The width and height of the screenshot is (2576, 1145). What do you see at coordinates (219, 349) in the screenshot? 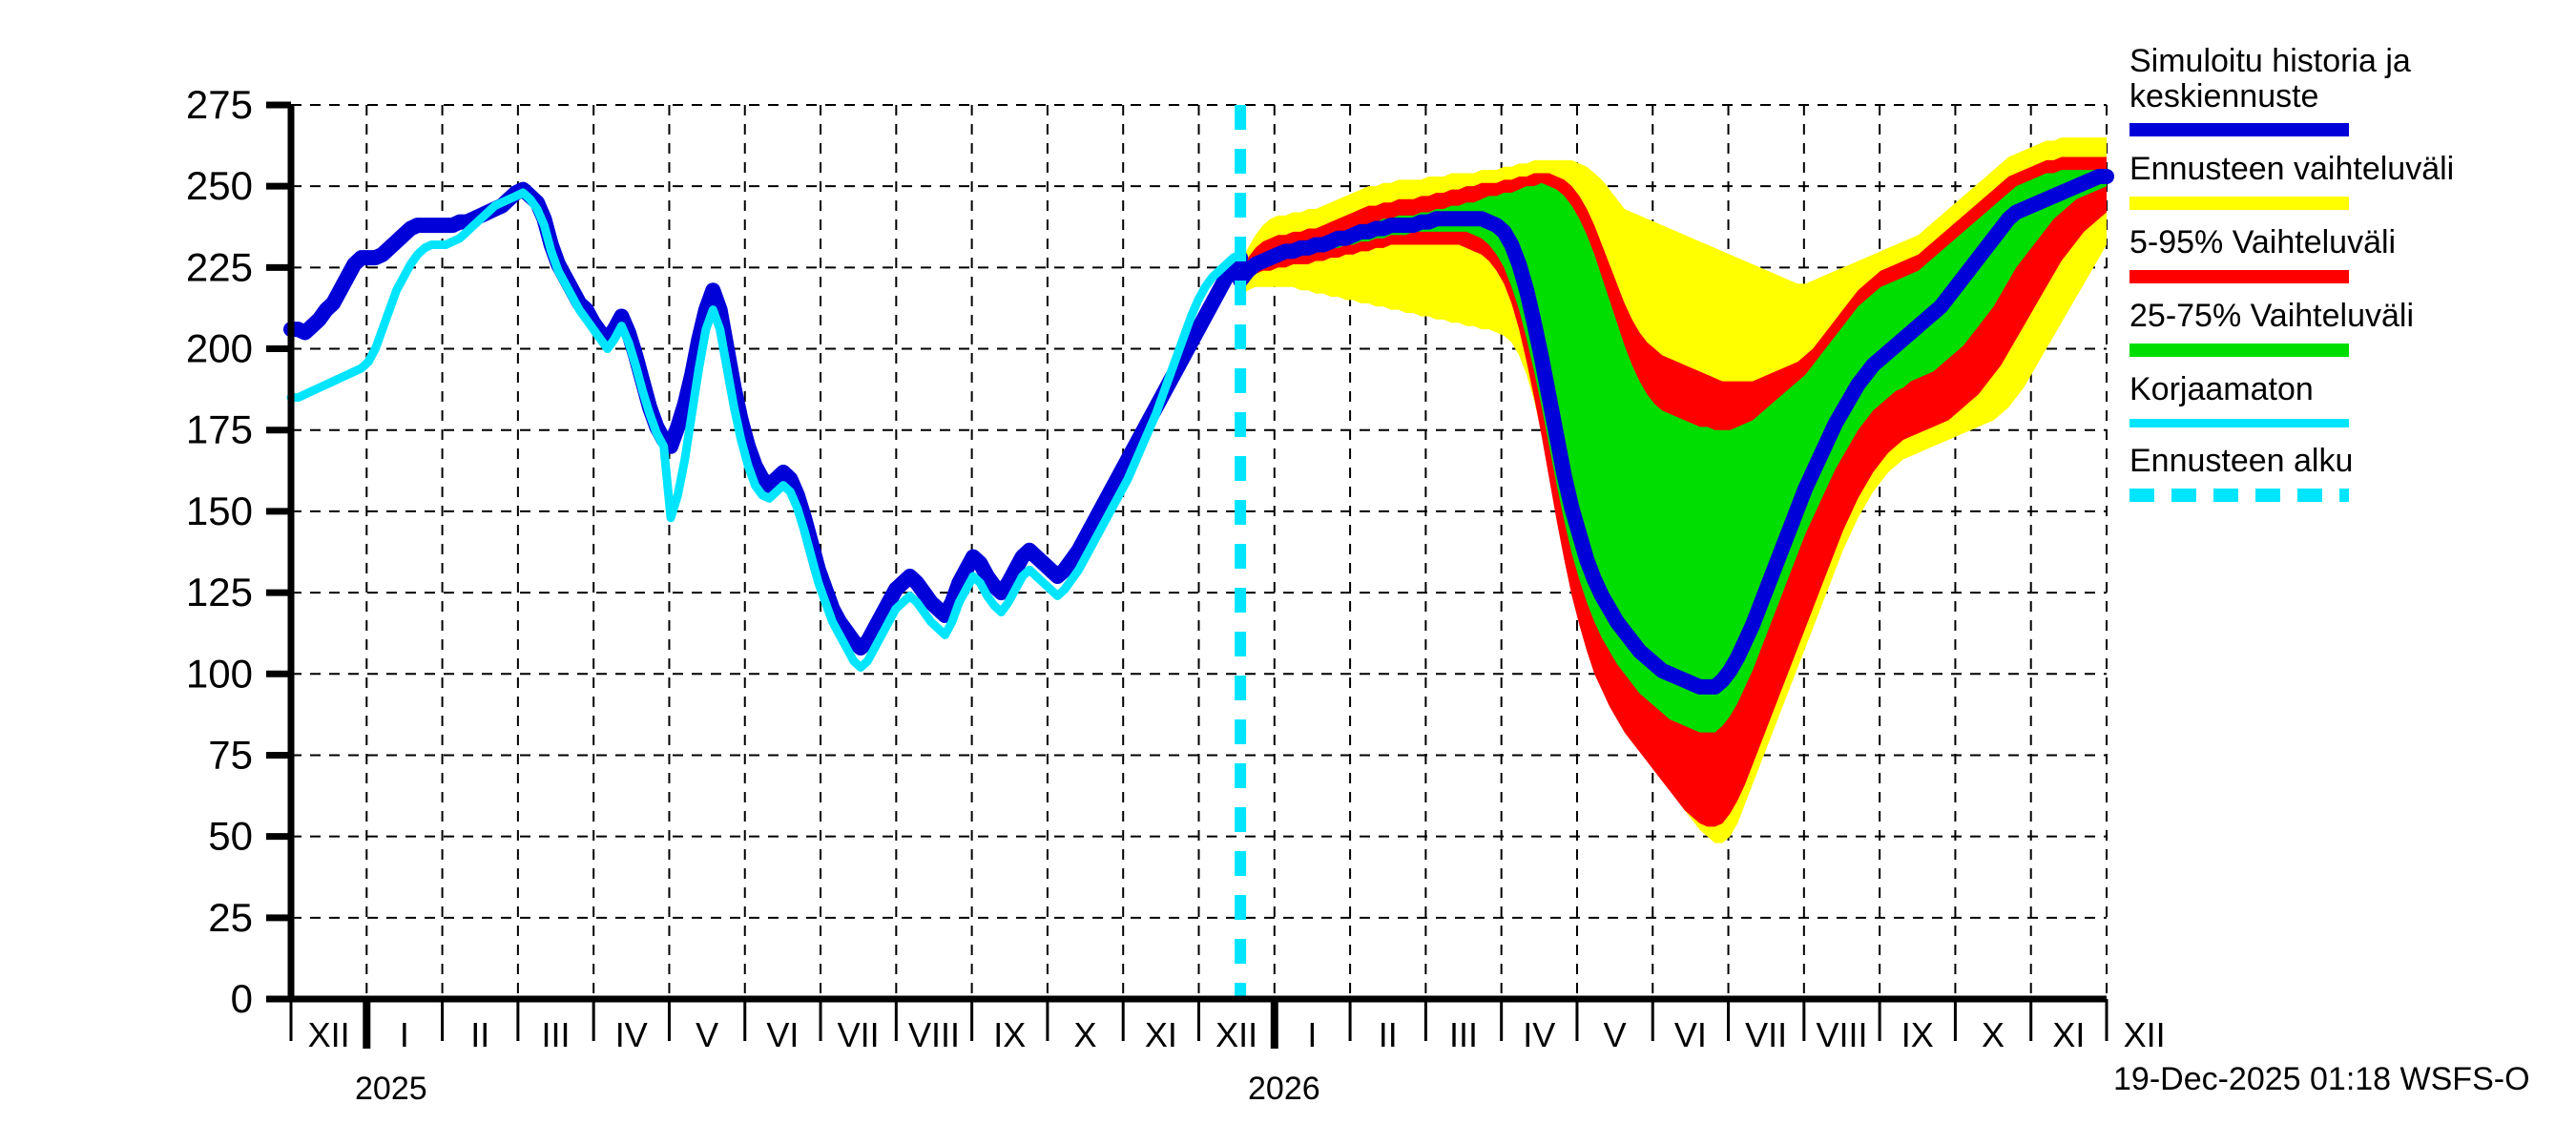
I see `y-tick-label: 200` at bounding box center [219, 349].